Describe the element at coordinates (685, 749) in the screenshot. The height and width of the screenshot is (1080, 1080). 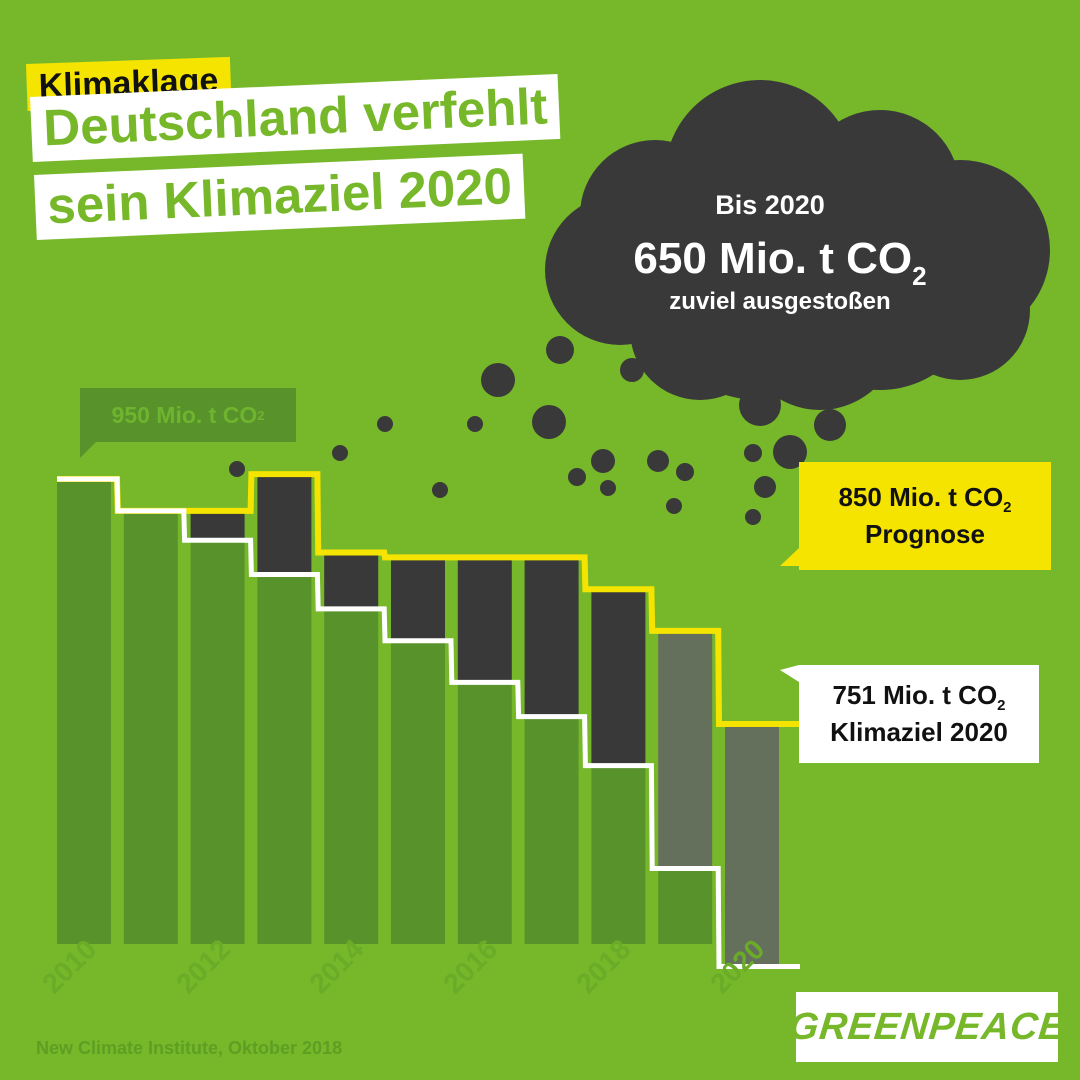
I see `excess-2019` at that location.